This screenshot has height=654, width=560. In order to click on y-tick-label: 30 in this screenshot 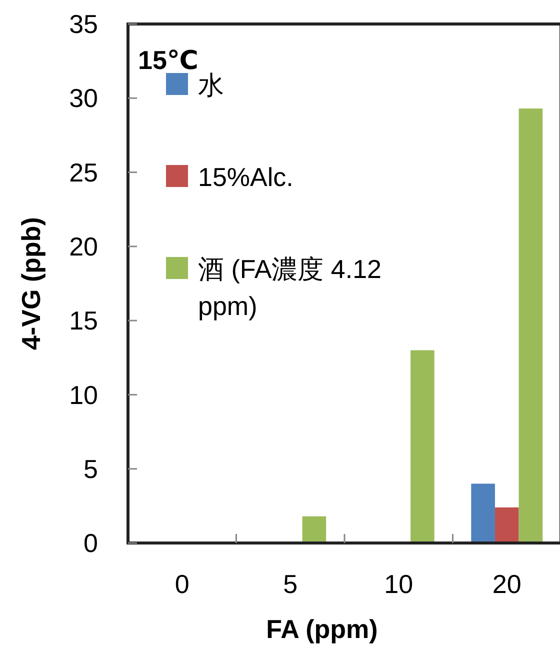, I will do `click(83, 98)`.